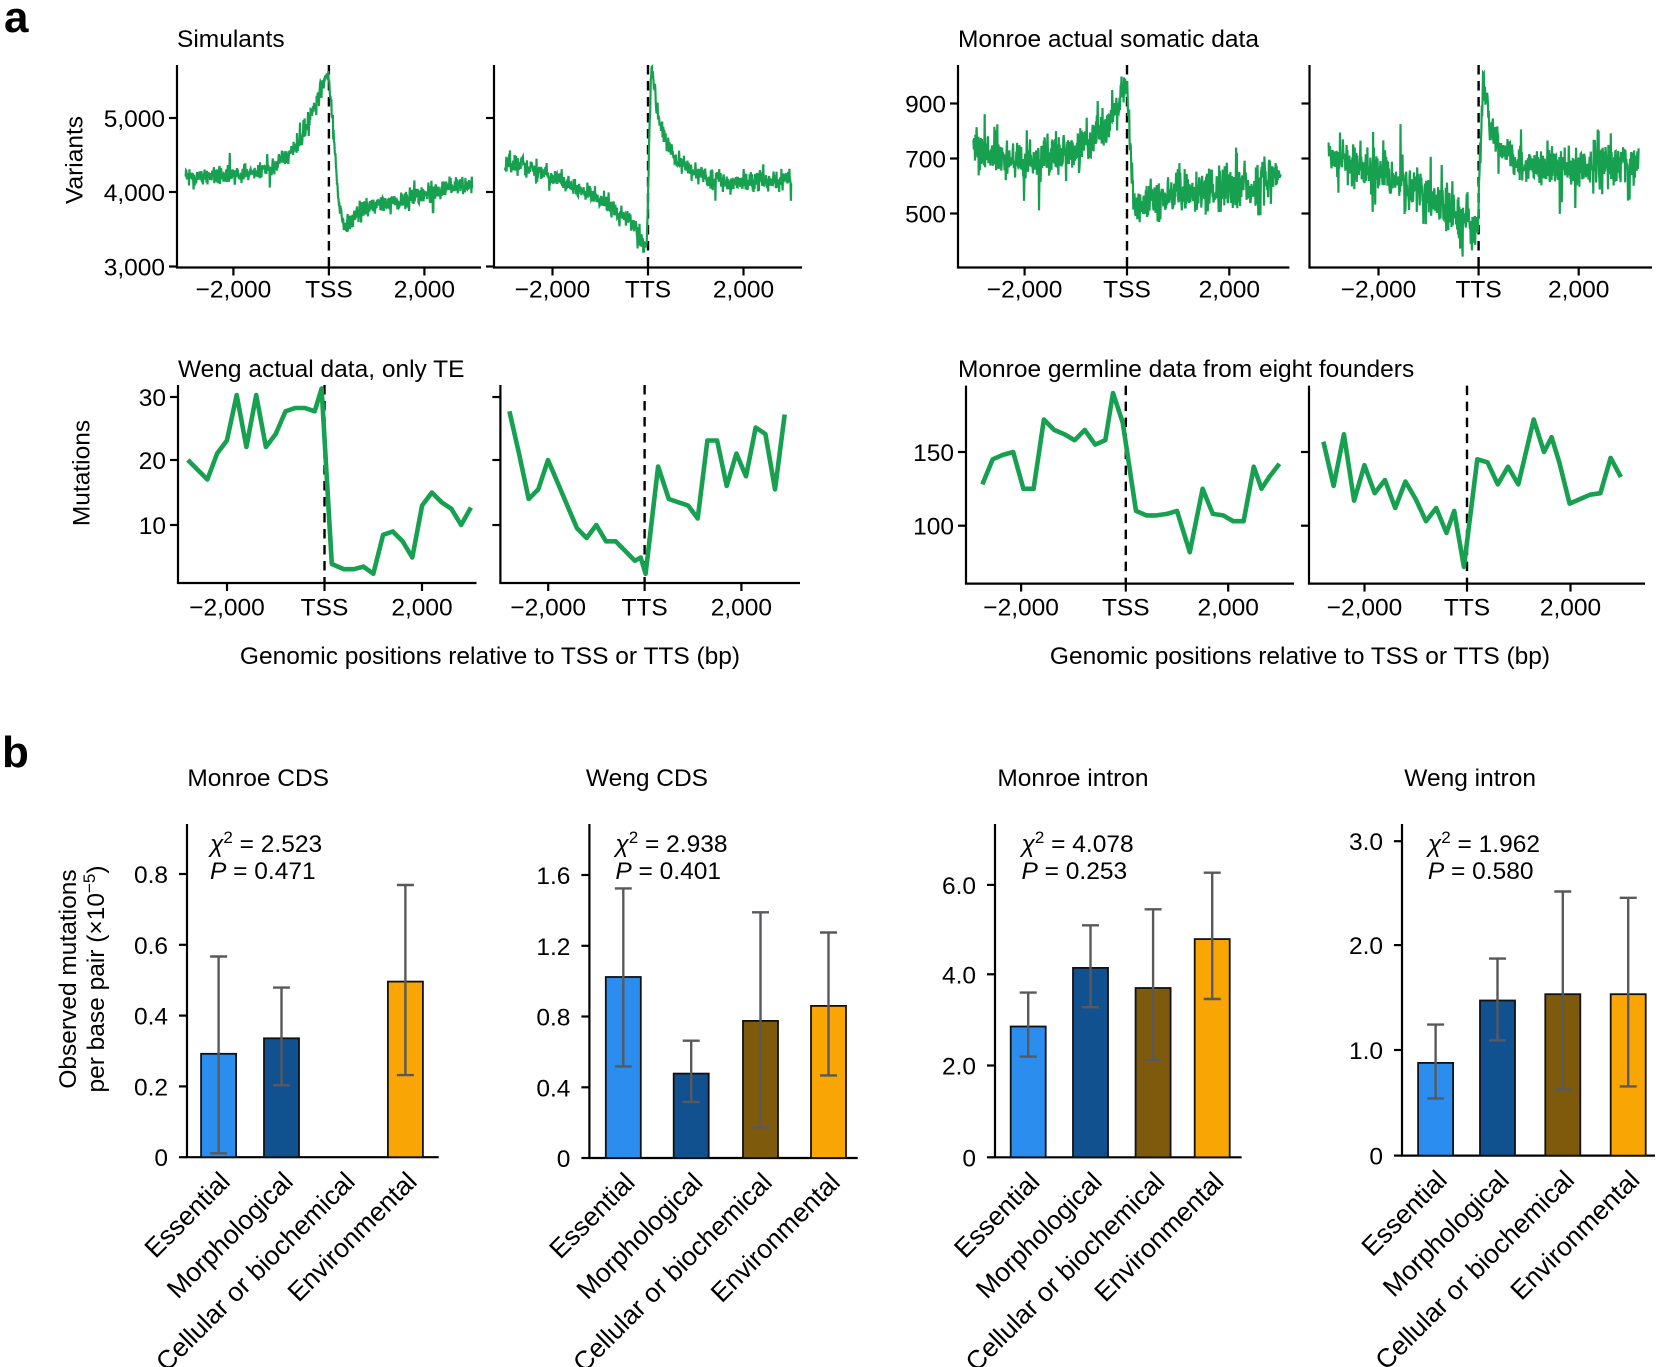 The image size is (1658, 1367). I want to click on svg-text: 3,000, so click(134, 268).